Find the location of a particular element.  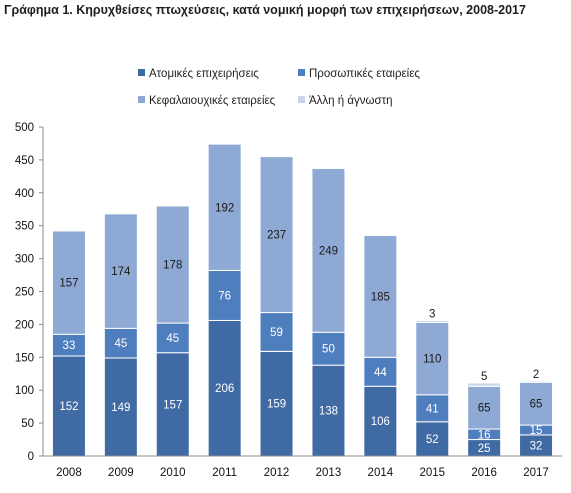

bar-stack-2014: 106 44 185 is located at coordinates (380, 346).